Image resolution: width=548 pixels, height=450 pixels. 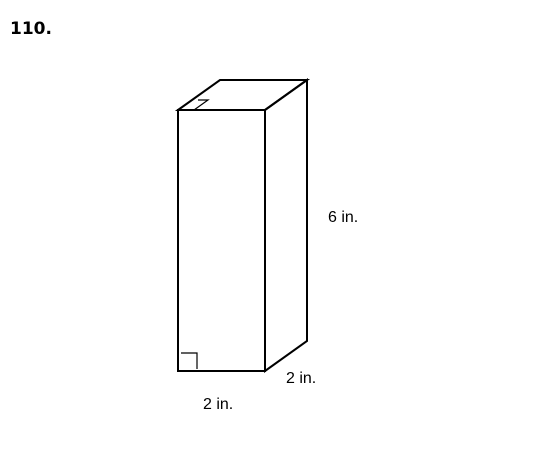 I want to click on depth-label: 2 in., so click(x=301, y=378).